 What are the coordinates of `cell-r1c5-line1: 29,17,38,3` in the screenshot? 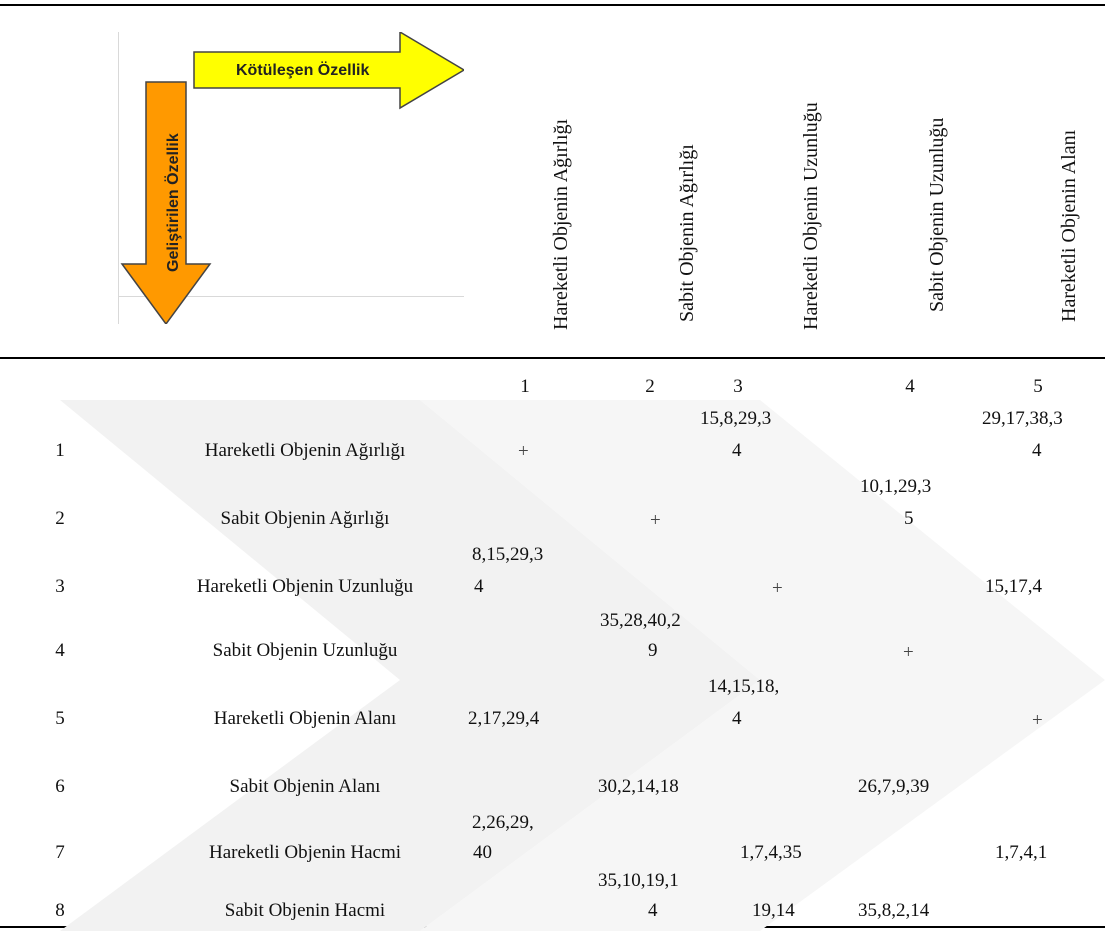 It's located at (1022, 418).